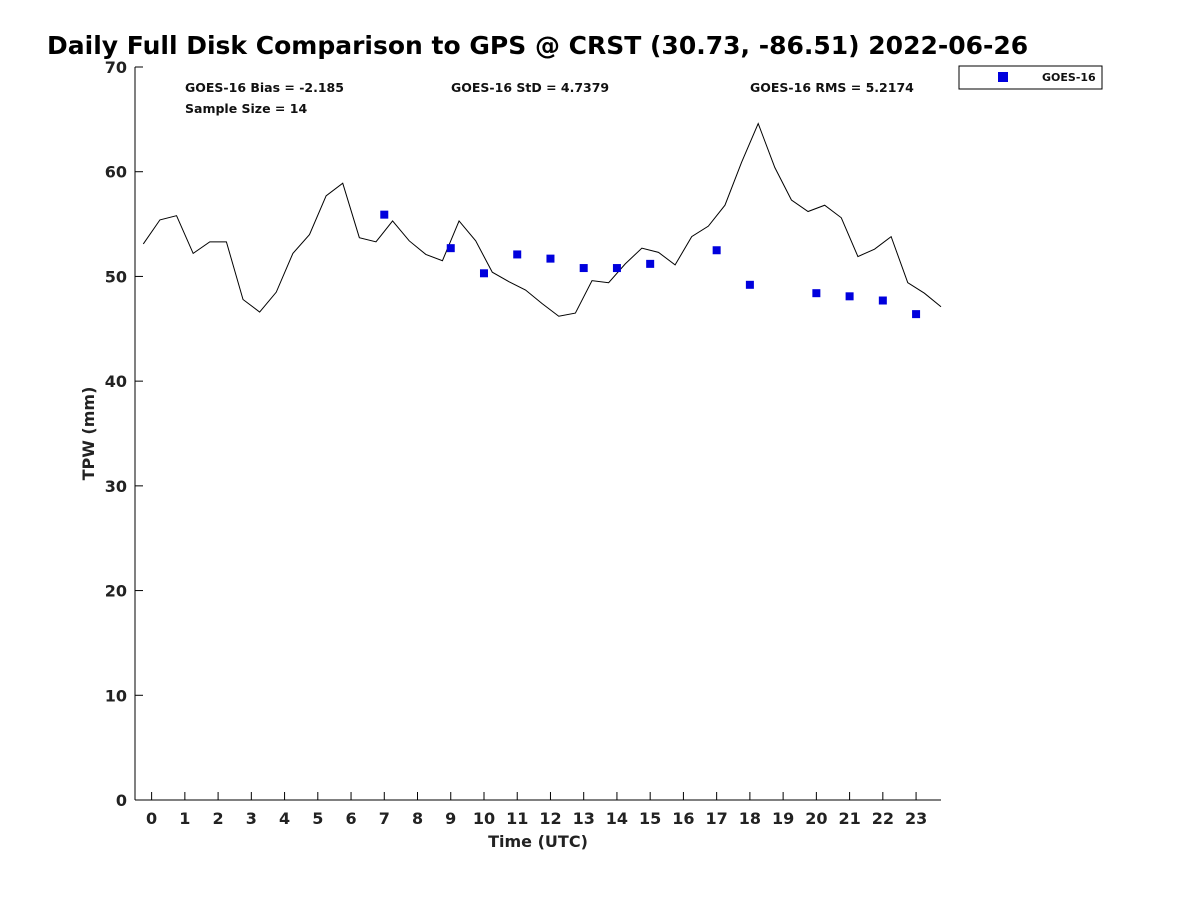 The height and width of the screenshot is (900, 1200). What do you see at coordinates (384, 818) in the screenshot?
I see `x-tick-label: 7` at bounding box center [384, 818].